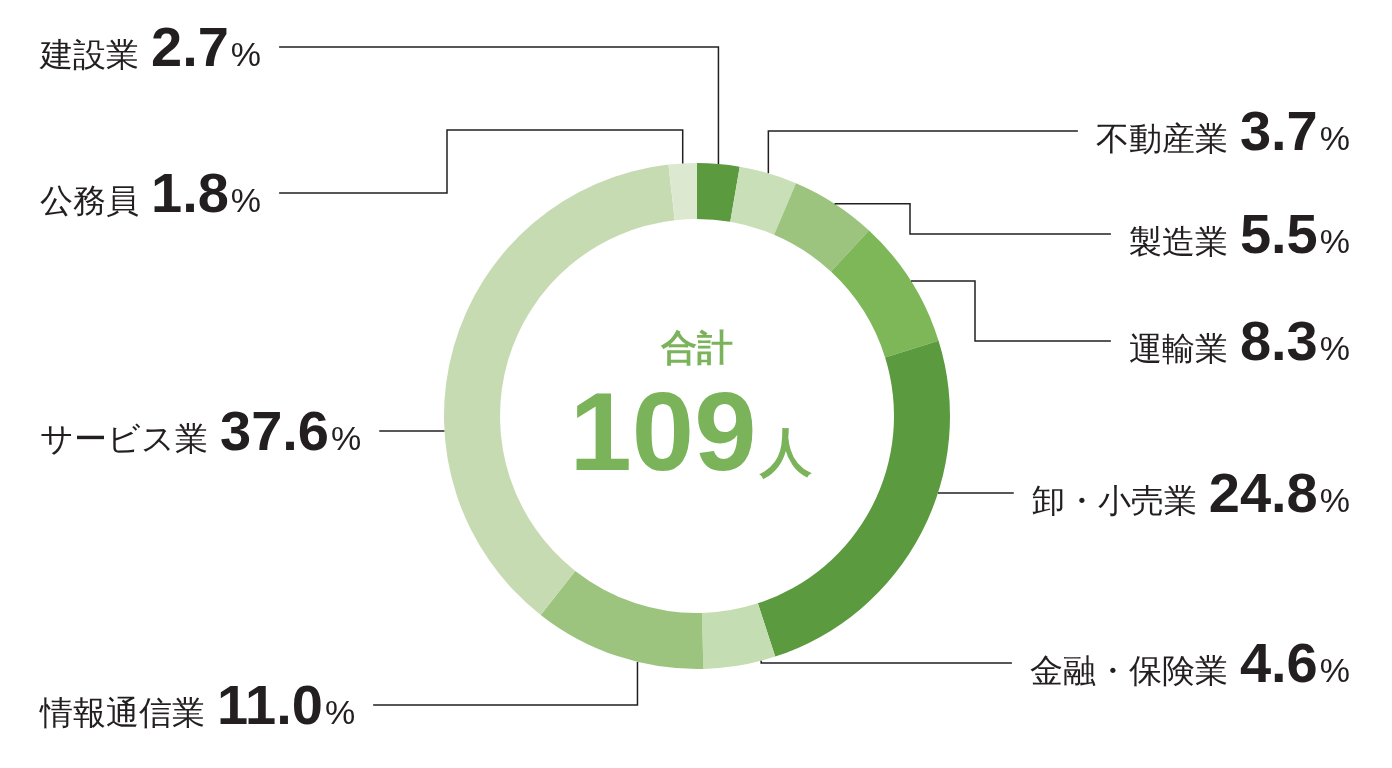 This screenshot has height=768, width=1392. Describe the element at coordinates (206, 46) in the screenshot. I see `data-label: 2.7%` at that location.